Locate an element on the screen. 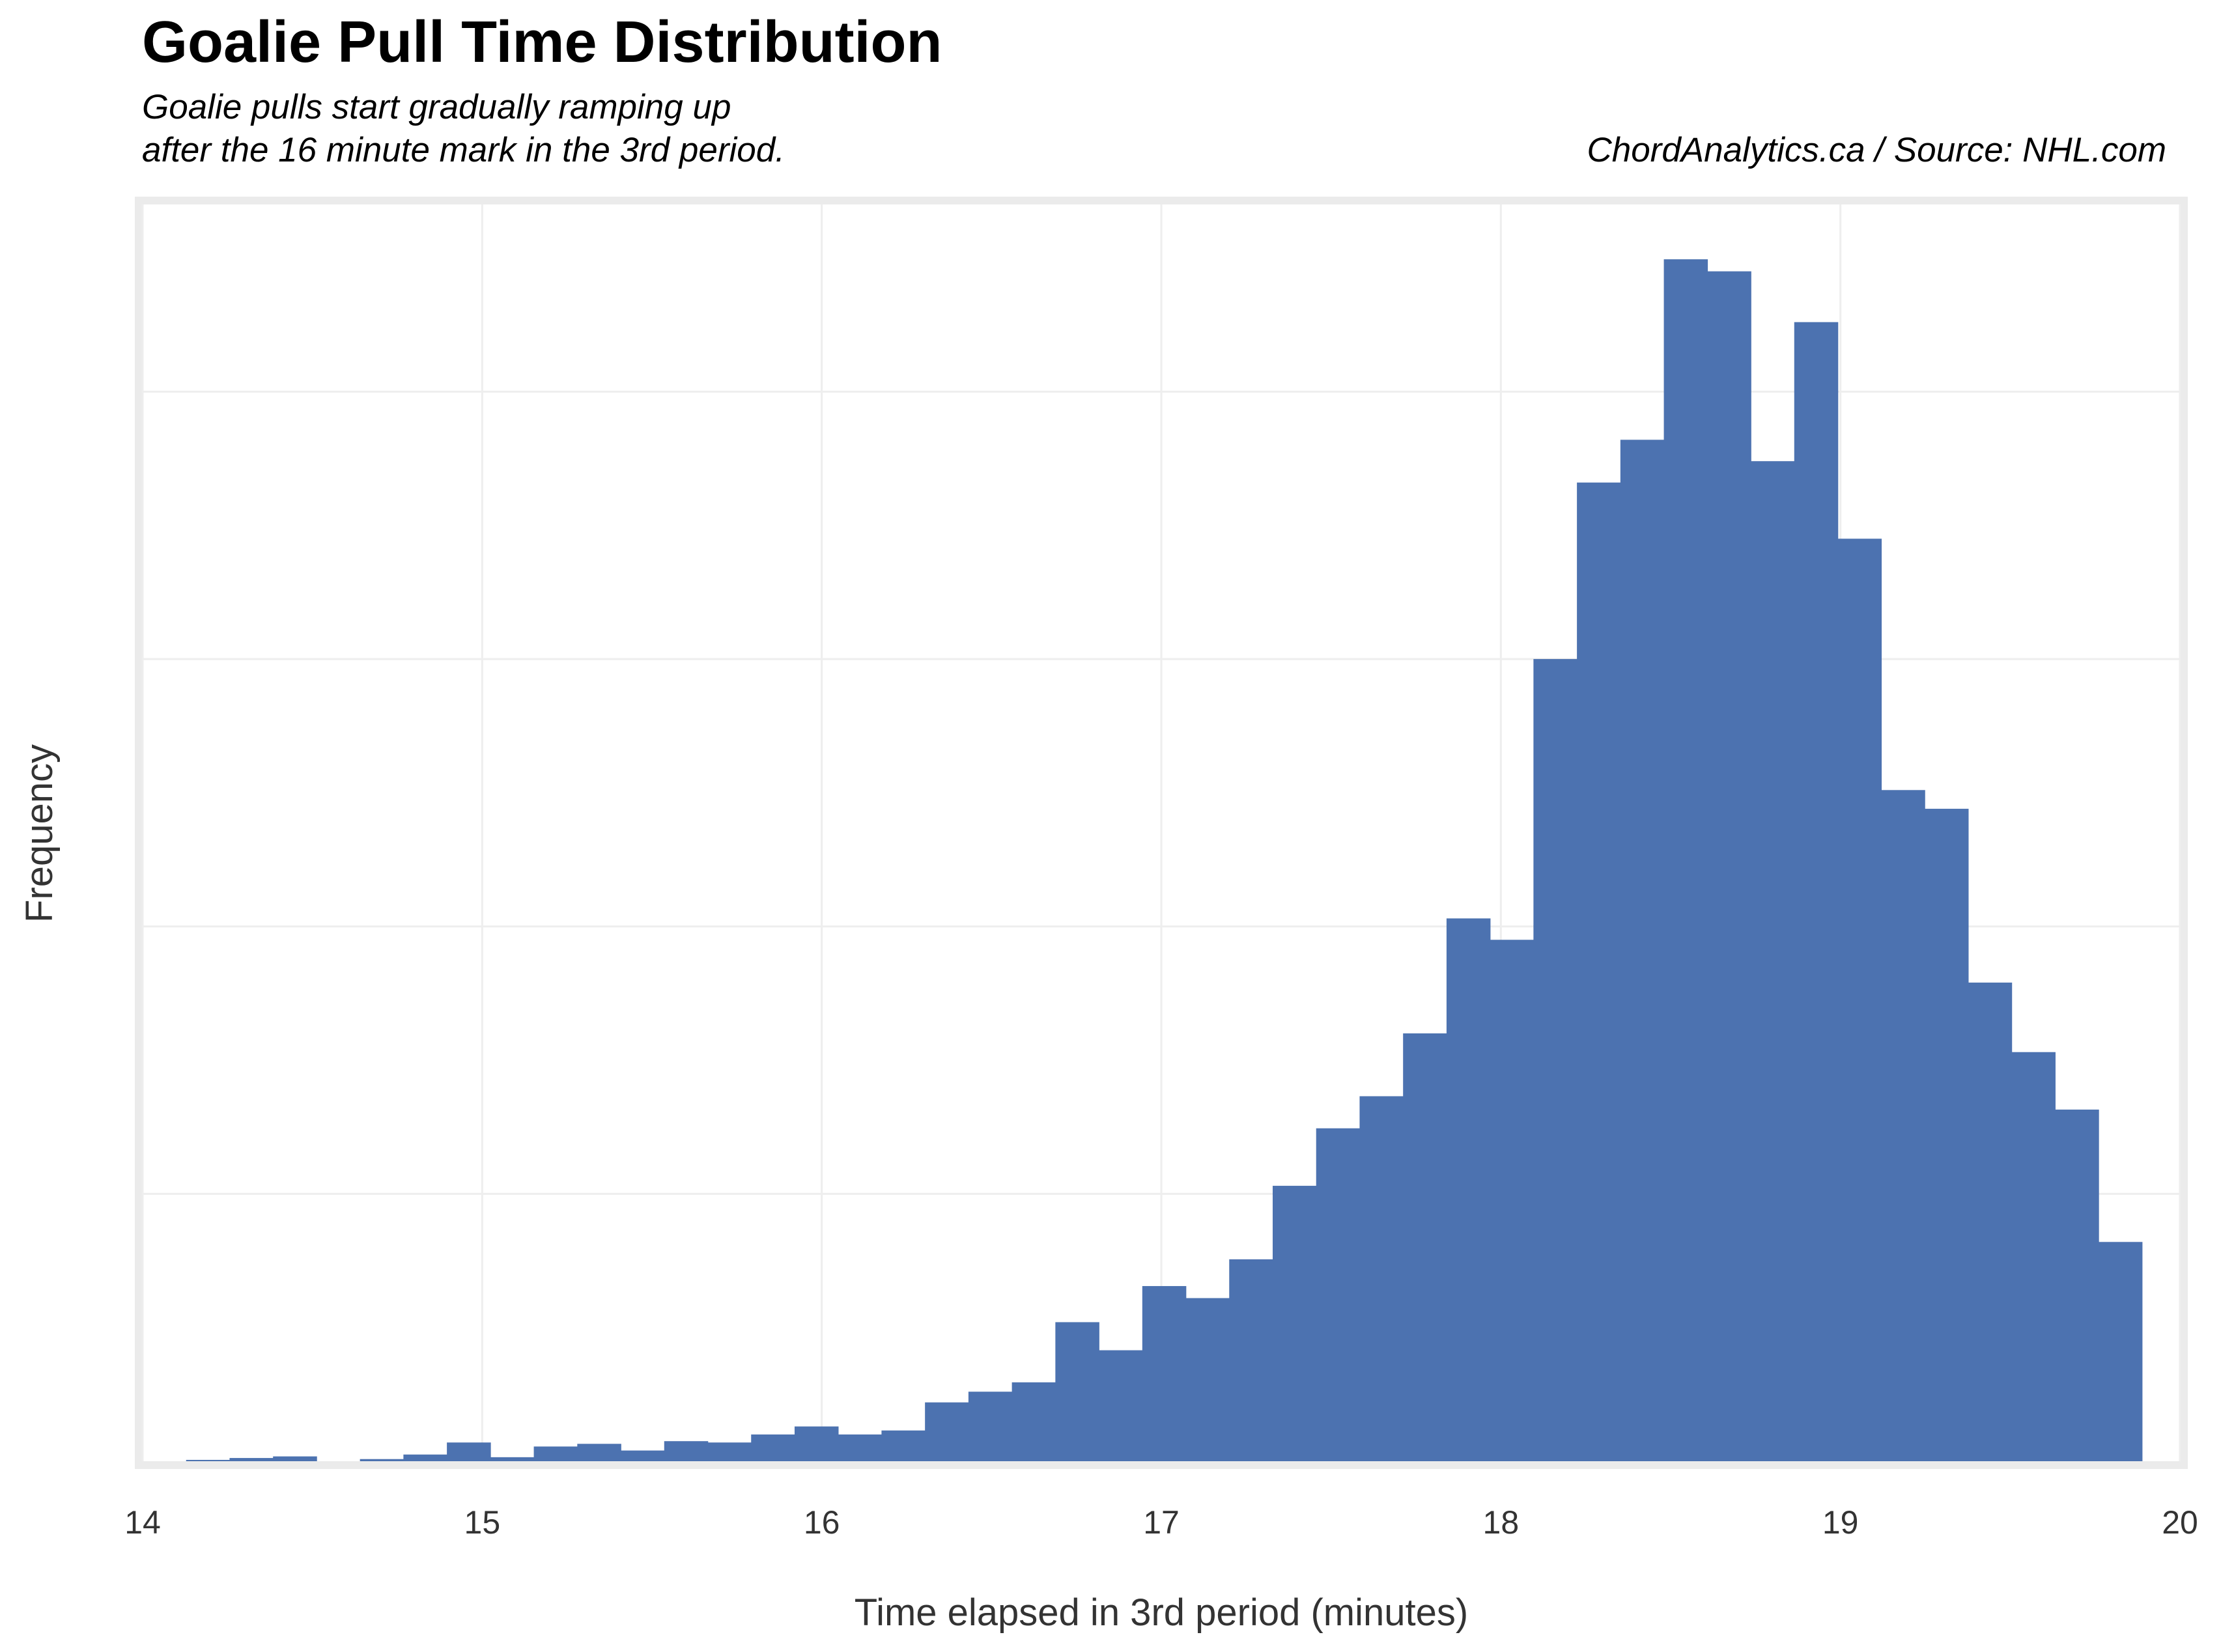  x-tick-label: 15 is located at coordinates (483, 1522).